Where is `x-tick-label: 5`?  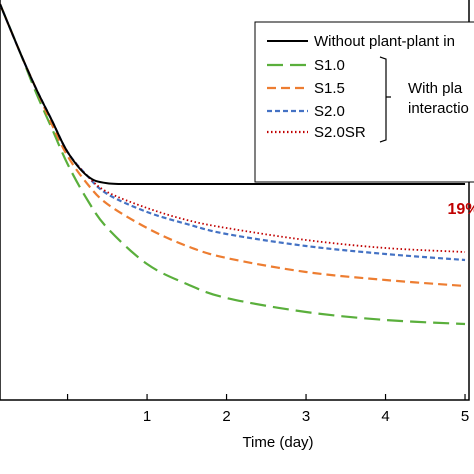
x-tick-label: 5 is located at coordinates (465, 416).